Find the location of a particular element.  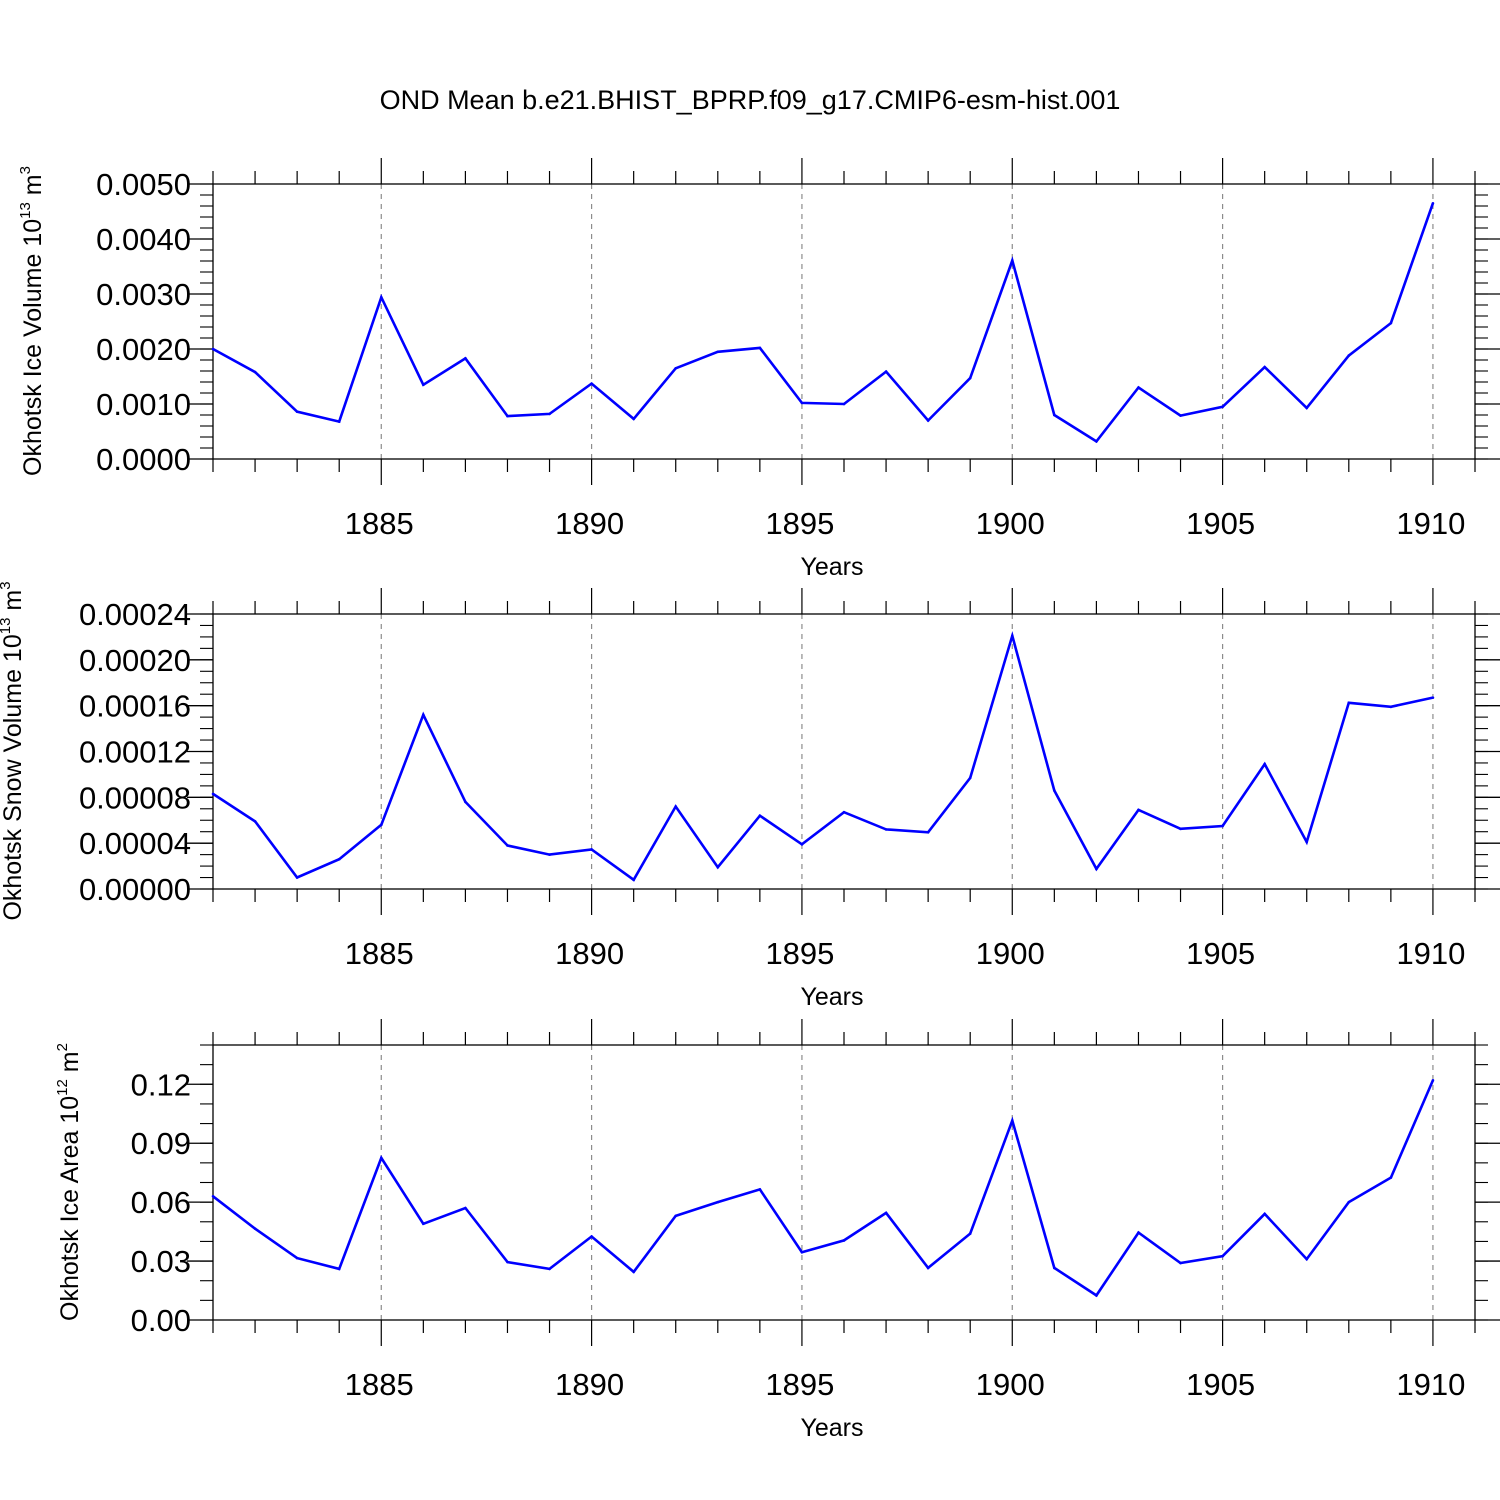

snow-volume-point-1907 is located at coordinates (1307, 842).